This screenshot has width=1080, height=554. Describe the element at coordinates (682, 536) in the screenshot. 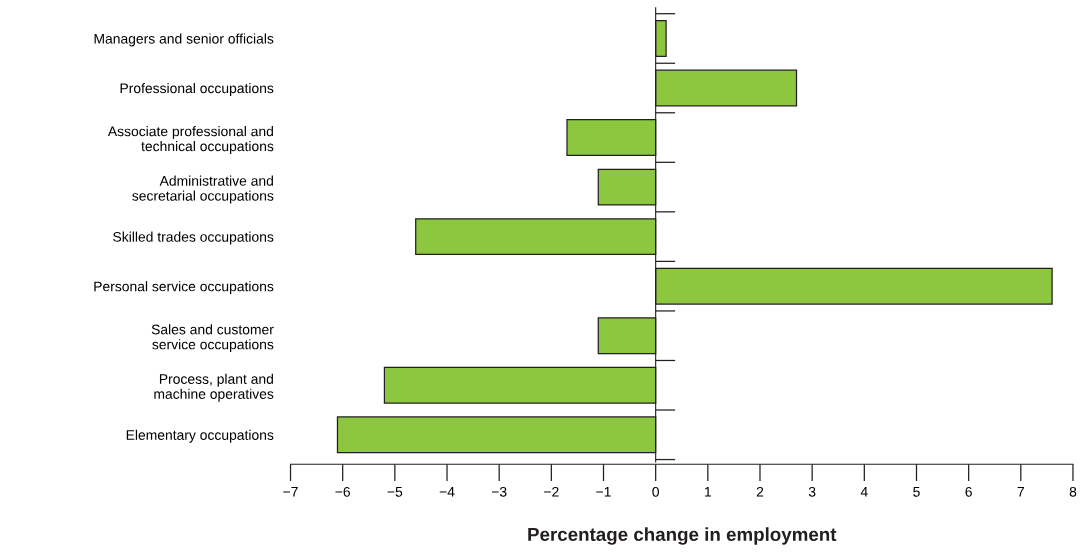

I see `x-axis-title: Percentage change in employment` at that location.